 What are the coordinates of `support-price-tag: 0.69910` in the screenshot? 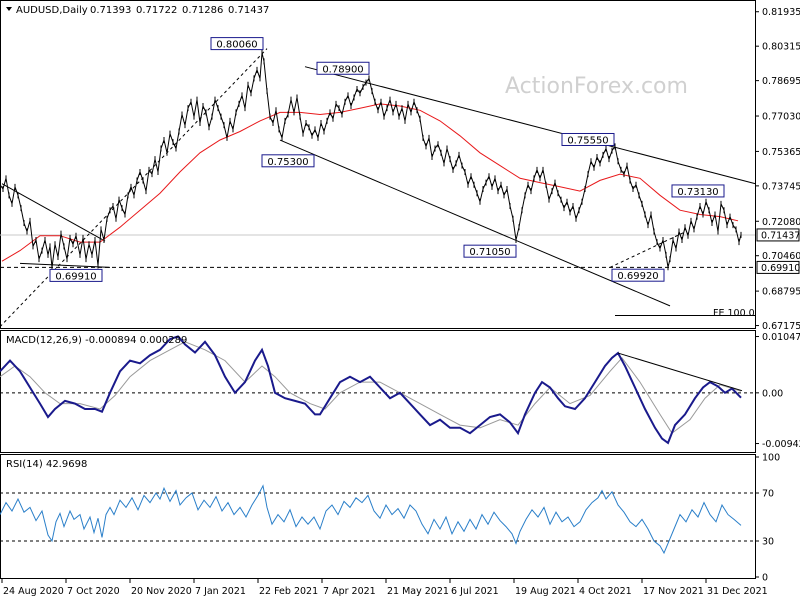 It's located at (778, 267).